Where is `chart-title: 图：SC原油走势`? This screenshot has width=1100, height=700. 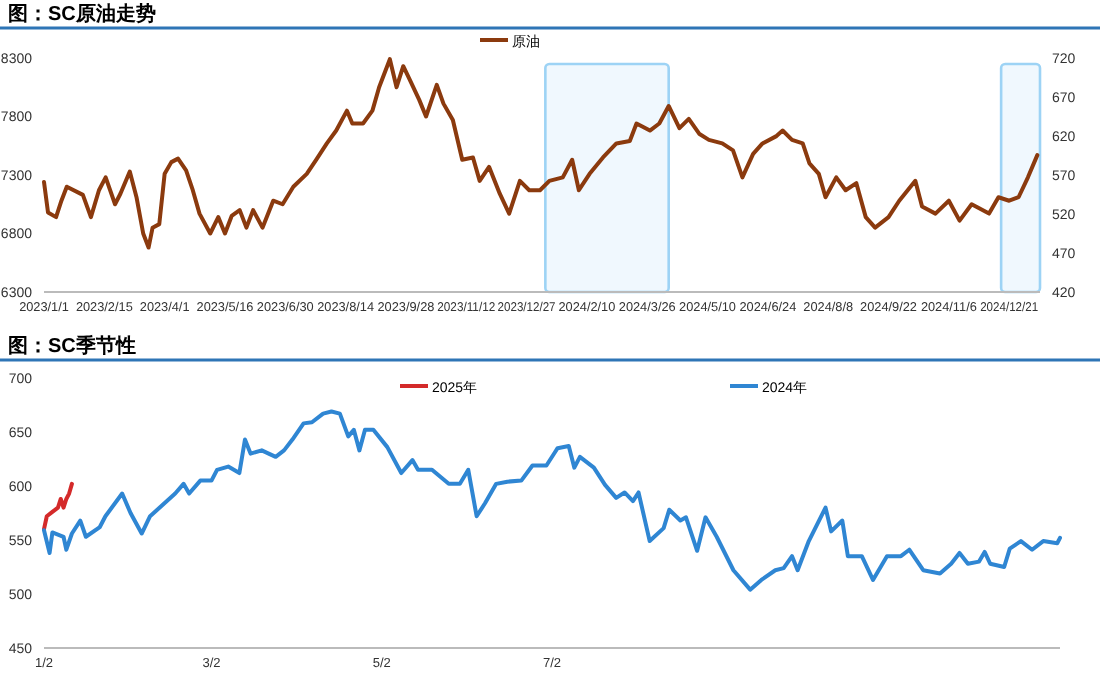 chart-title: 图：SC原油走势 is located at coordinates (82, 14).